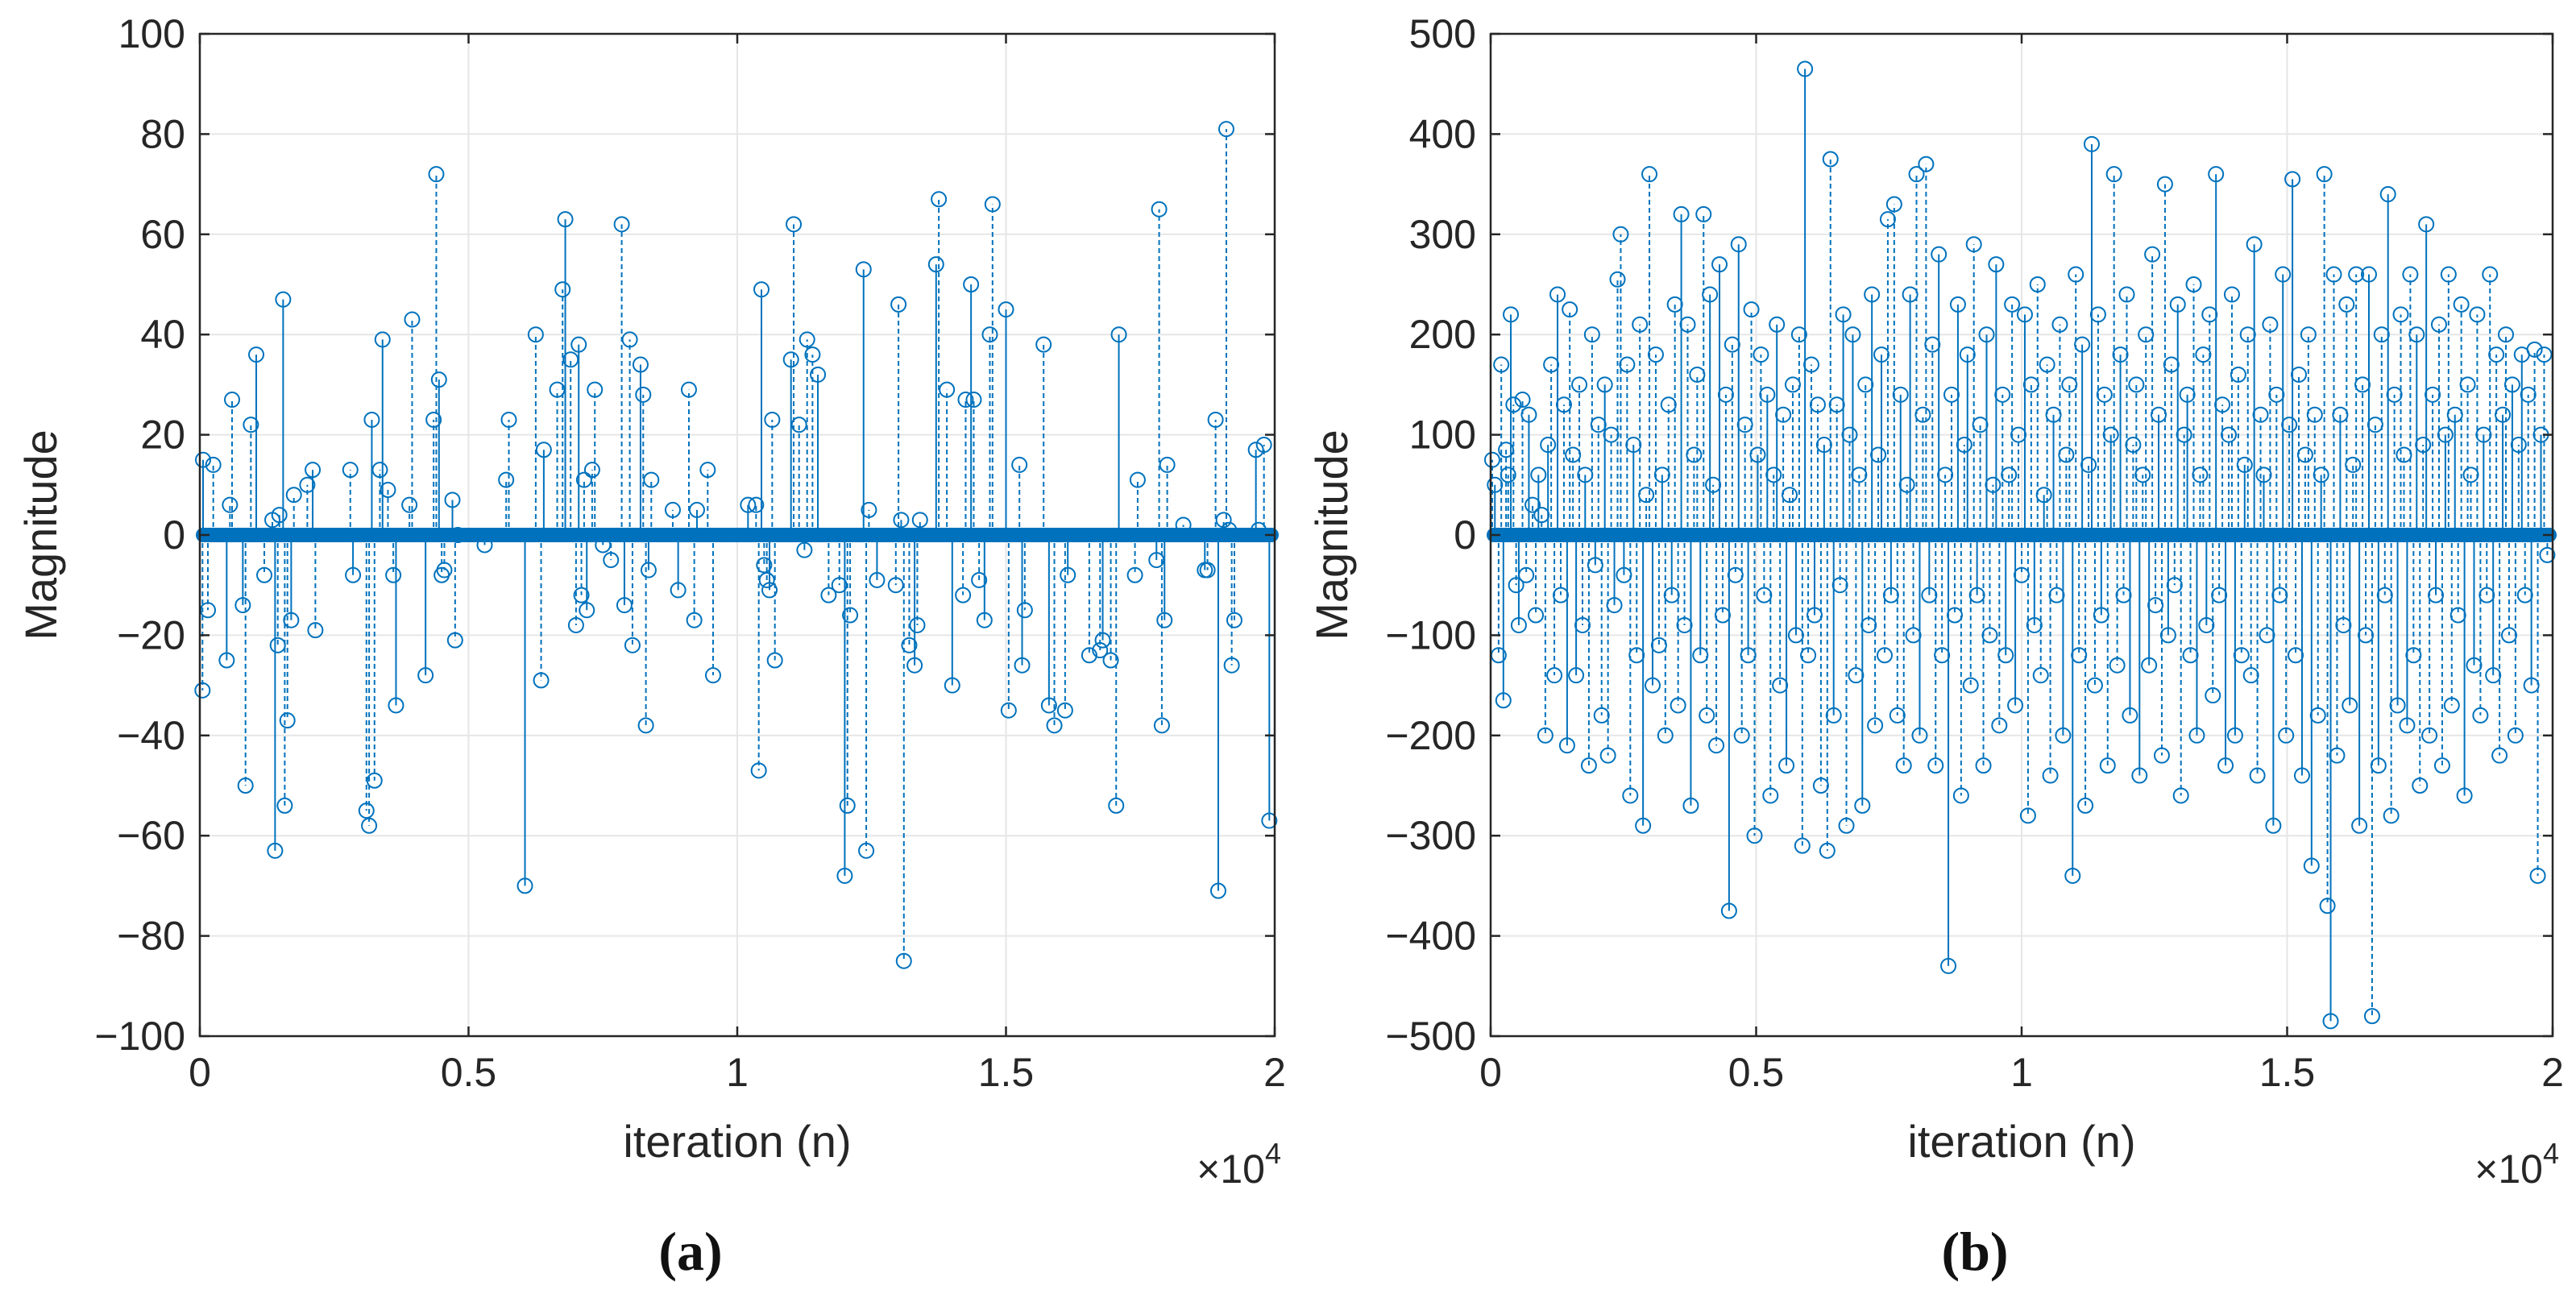  What do you see at coordinates (151, 33) in the screenshot?
I see `y-tick-label-a: 100` at bounding box center [151, 33].